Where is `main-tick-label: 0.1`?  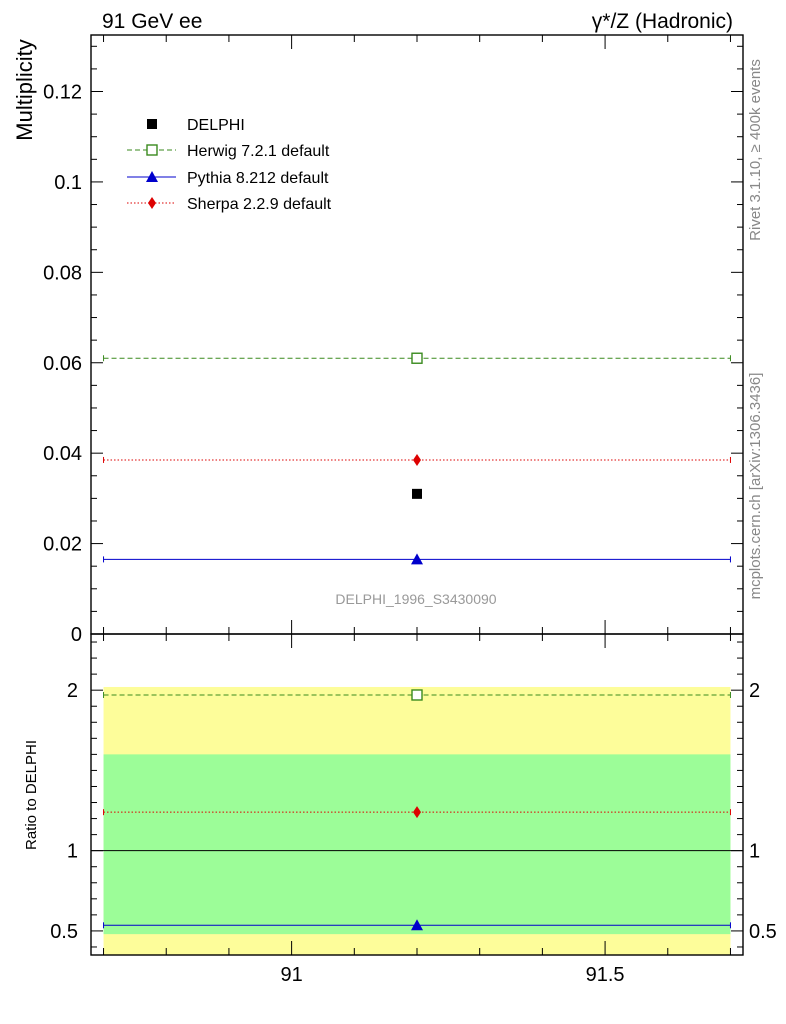
main-tick-label: 0.1 is located at coordinates (68, 183).